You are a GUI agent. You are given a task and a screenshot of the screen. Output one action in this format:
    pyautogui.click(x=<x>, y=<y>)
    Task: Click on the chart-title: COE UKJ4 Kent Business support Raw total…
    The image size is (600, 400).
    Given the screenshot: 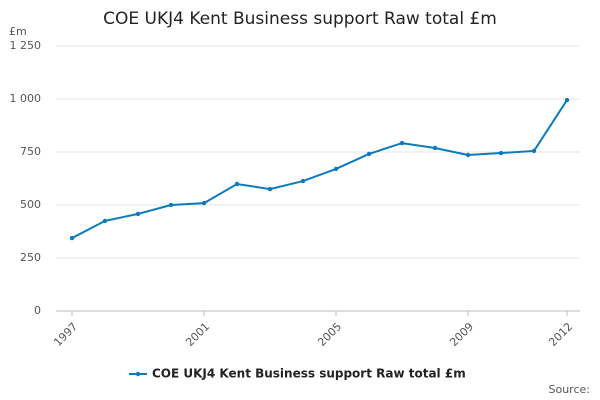 What is the action you would take?
    pyautogui.click(x=300, y=19)
    